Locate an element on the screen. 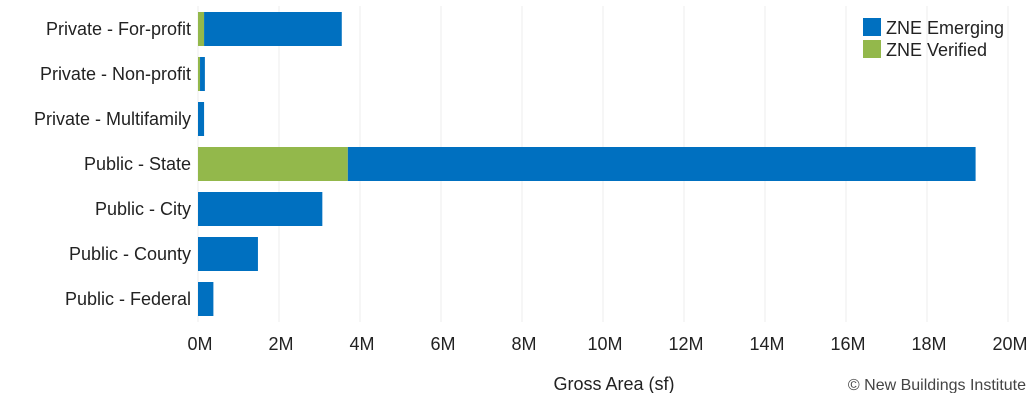  legend-label-0: ZNE Emerging is located at coordinates (945, 28).